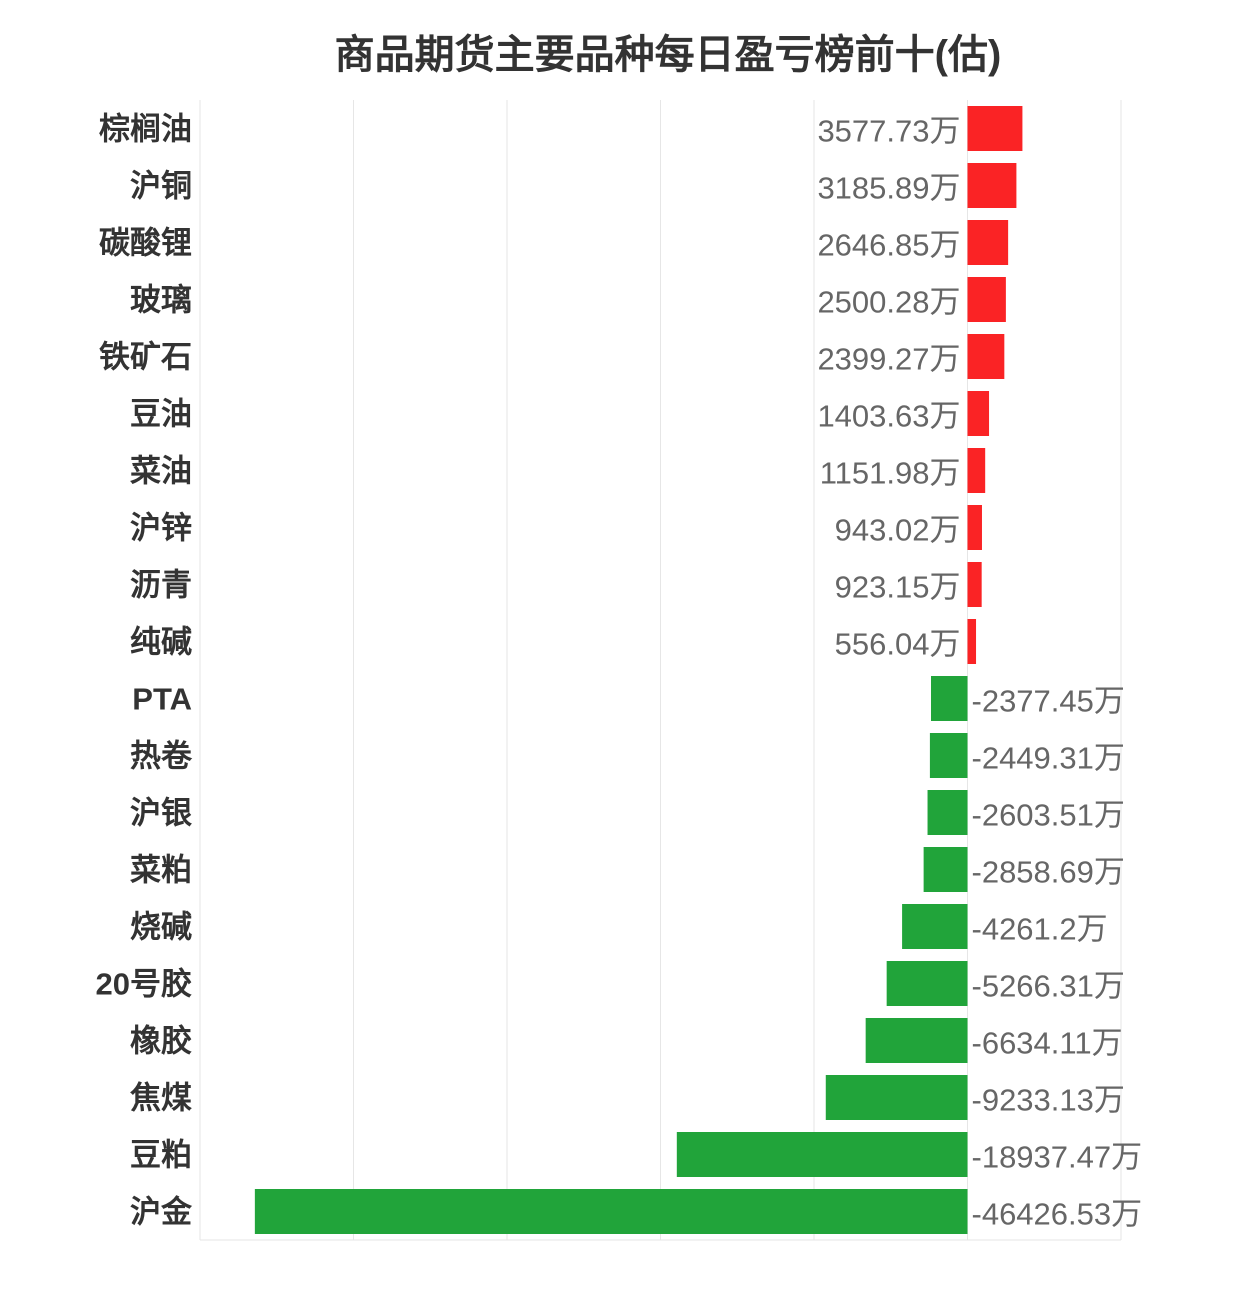  I want to click on category-label: 沪铜, so click(161, 186).